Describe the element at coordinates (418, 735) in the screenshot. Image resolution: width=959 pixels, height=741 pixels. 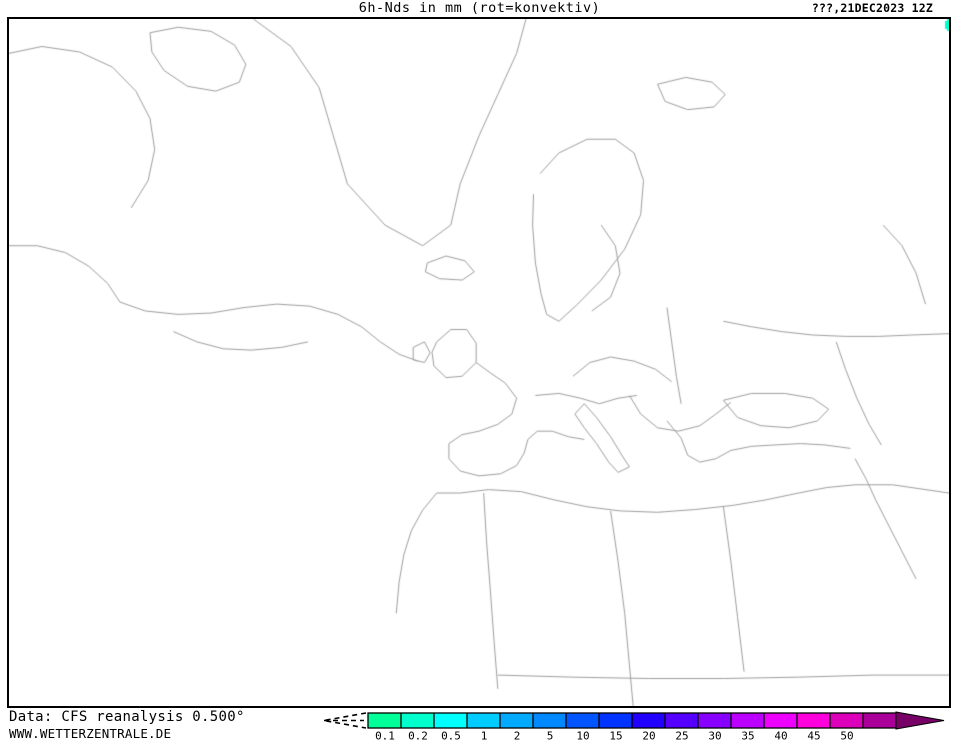
I see `legend-tick-label: 0.2` at that location.